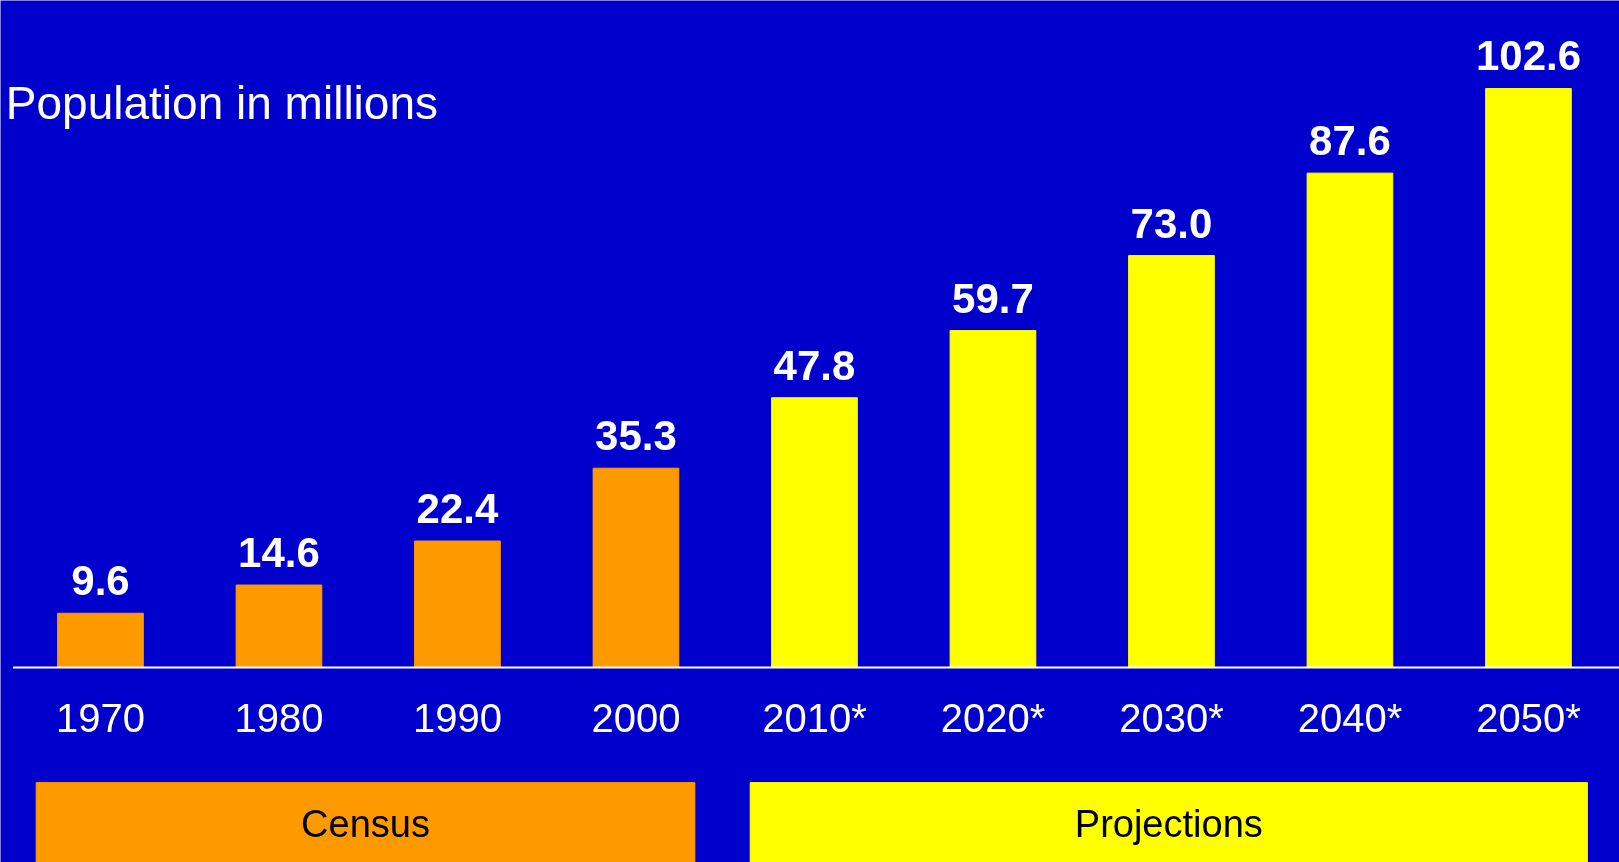 The image size is (1619, 862). What do you see at coordinates (100, 581) in the screenshot?
I see `data-label: 9.6` at bounding box center [100, 581].